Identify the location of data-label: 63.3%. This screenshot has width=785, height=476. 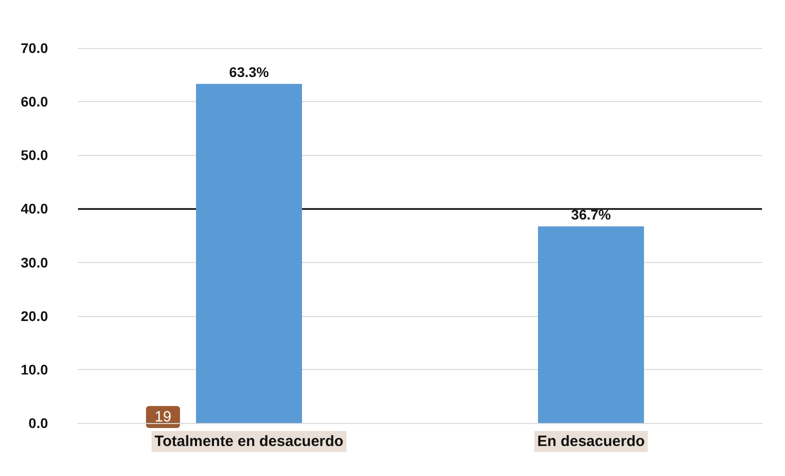
(249, 72).